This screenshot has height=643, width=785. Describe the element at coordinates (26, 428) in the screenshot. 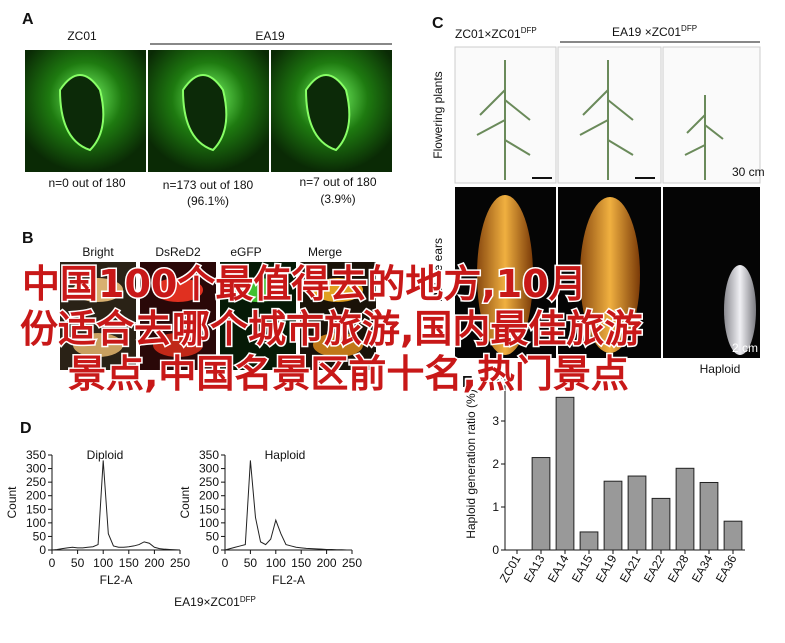

I see `panel-label: D` at that location.